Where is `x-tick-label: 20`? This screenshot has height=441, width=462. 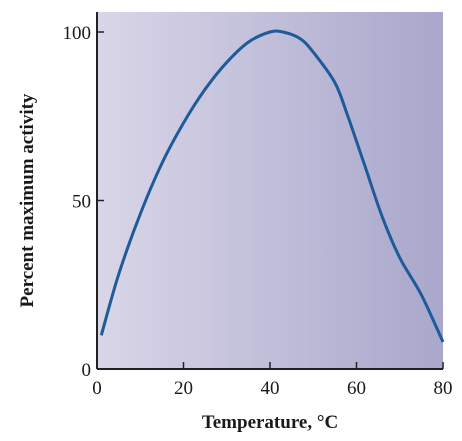
x-tick-label: 20 is located at coordinates (183, 388).